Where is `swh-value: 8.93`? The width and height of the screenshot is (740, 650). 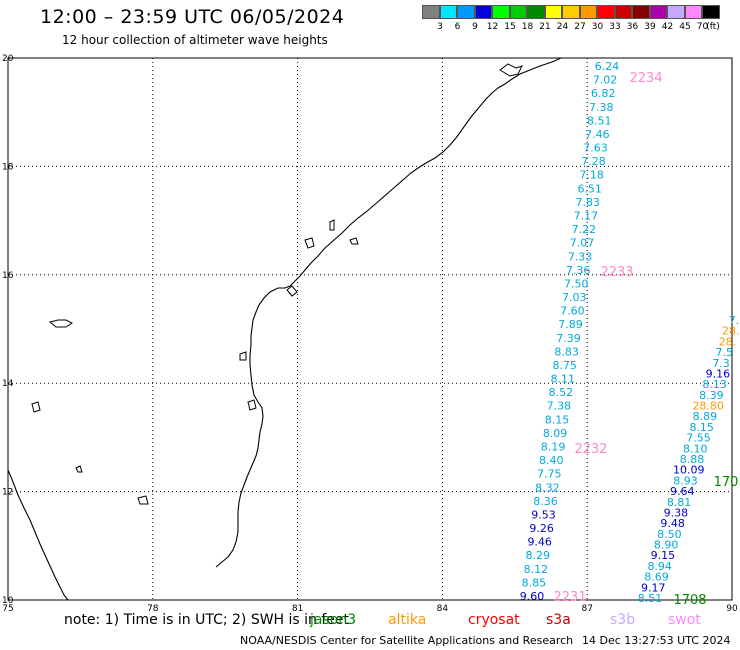 swh-value: 8.93 is located at coordinates (685, 480).